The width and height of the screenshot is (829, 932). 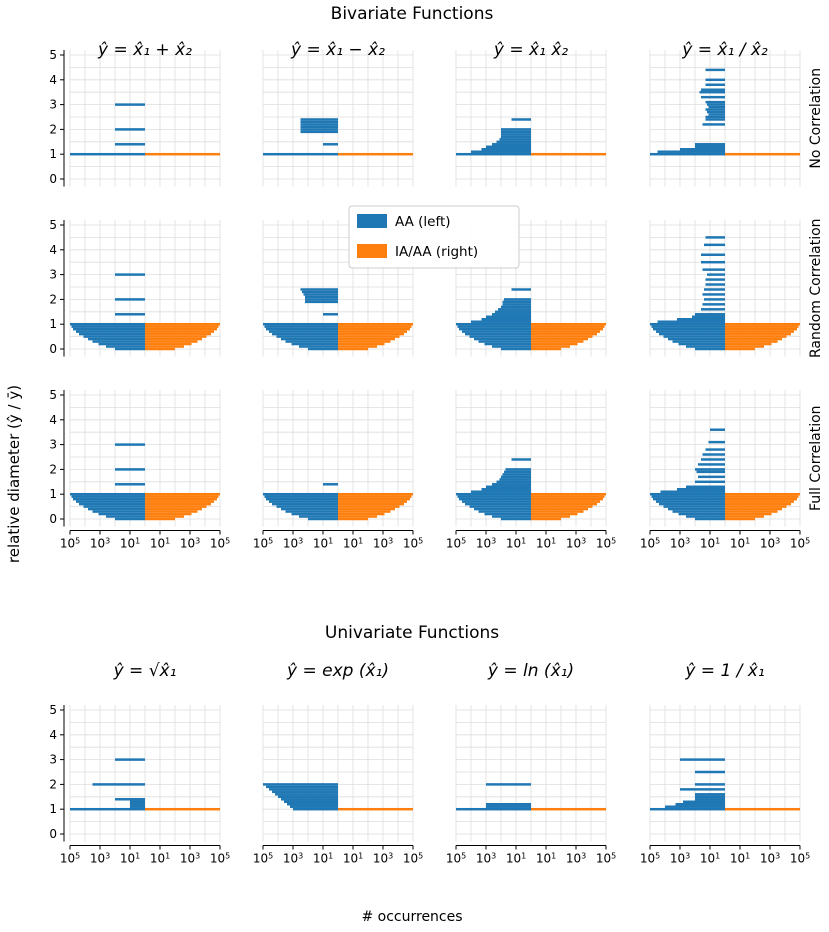 I want to click on legend: AA (left) IA/AA (right), so click(x=434, y=237).